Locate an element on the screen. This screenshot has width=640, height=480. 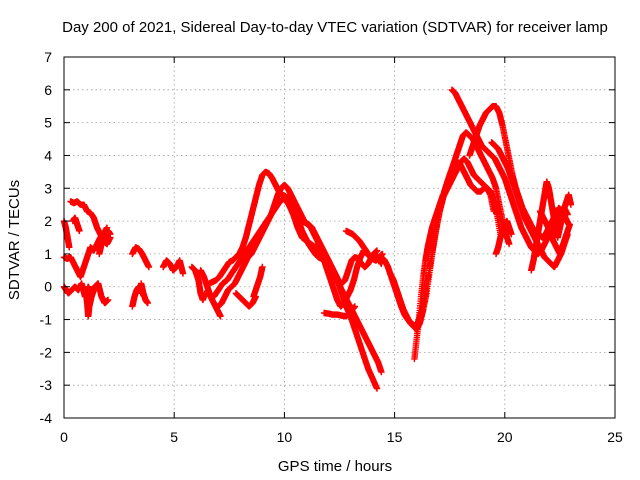
y-tick-label: 1 is located at coordinates (48, 254).